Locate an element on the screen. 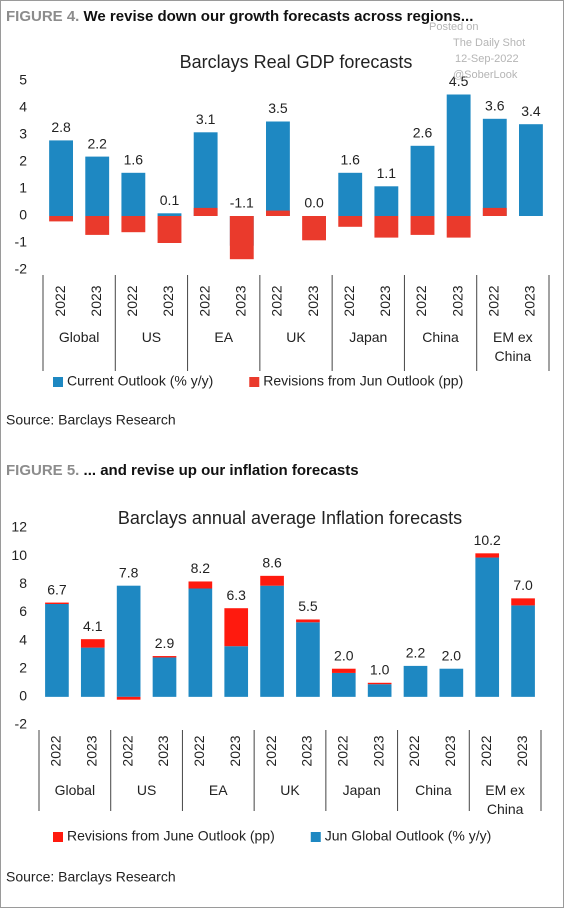 The width and height of the screenshot is (564, 908). y-tick-label: 0 is located at coordinates (23, 215).